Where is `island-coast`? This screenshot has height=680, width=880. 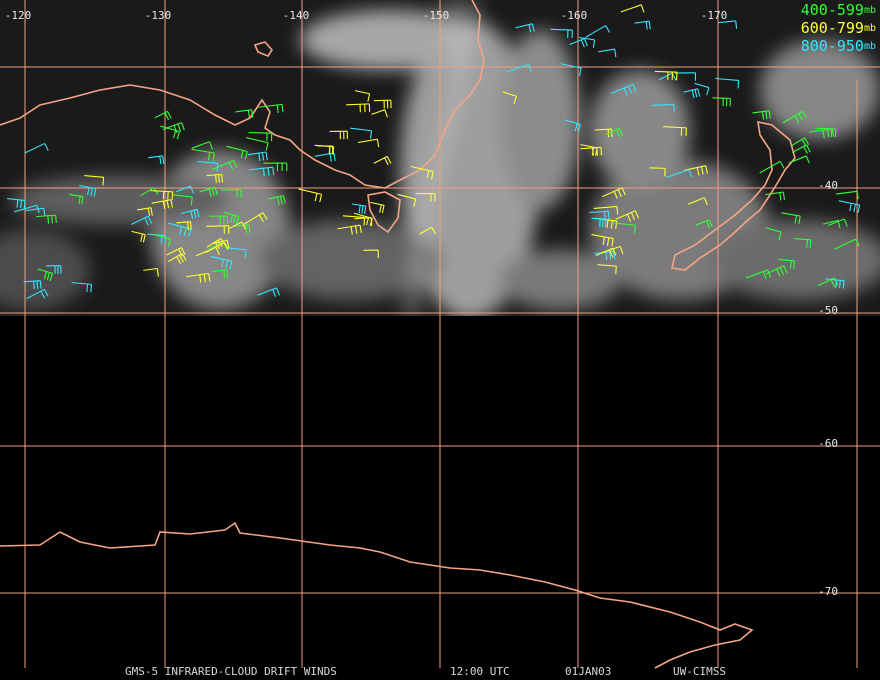
island-coast is located at coordinates (263, 49).